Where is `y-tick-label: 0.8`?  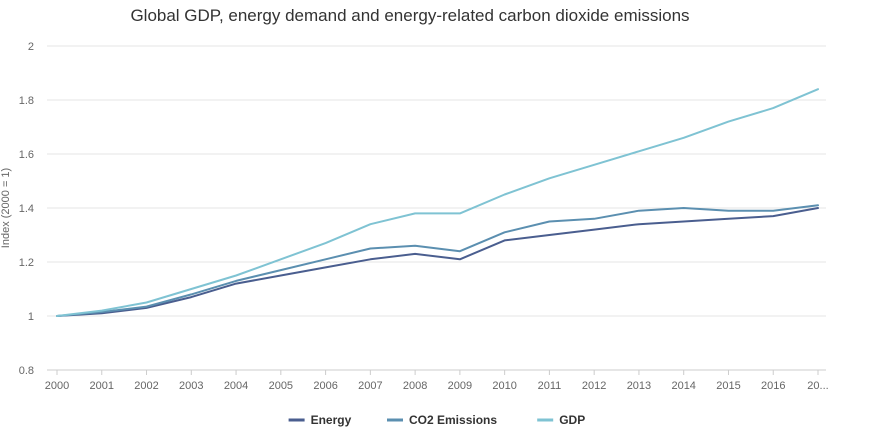 y-tick-label: 0.8 is located at coordinates (26, 371).